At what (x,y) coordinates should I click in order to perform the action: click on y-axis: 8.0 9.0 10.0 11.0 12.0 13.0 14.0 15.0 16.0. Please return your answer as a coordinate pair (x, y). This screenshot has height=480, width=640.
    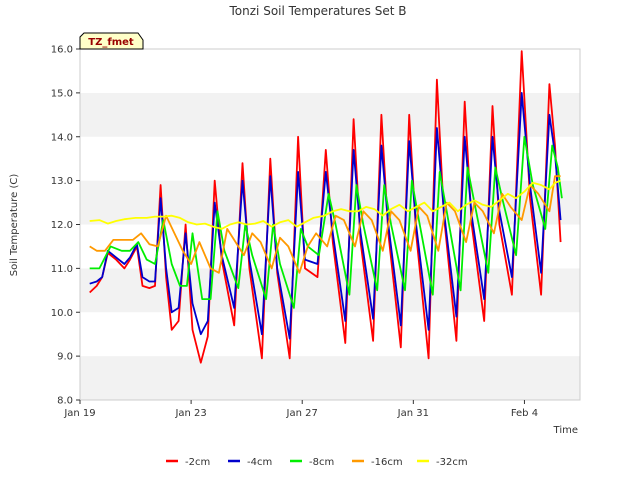
    Looking at the image, I should click on (65, 226).